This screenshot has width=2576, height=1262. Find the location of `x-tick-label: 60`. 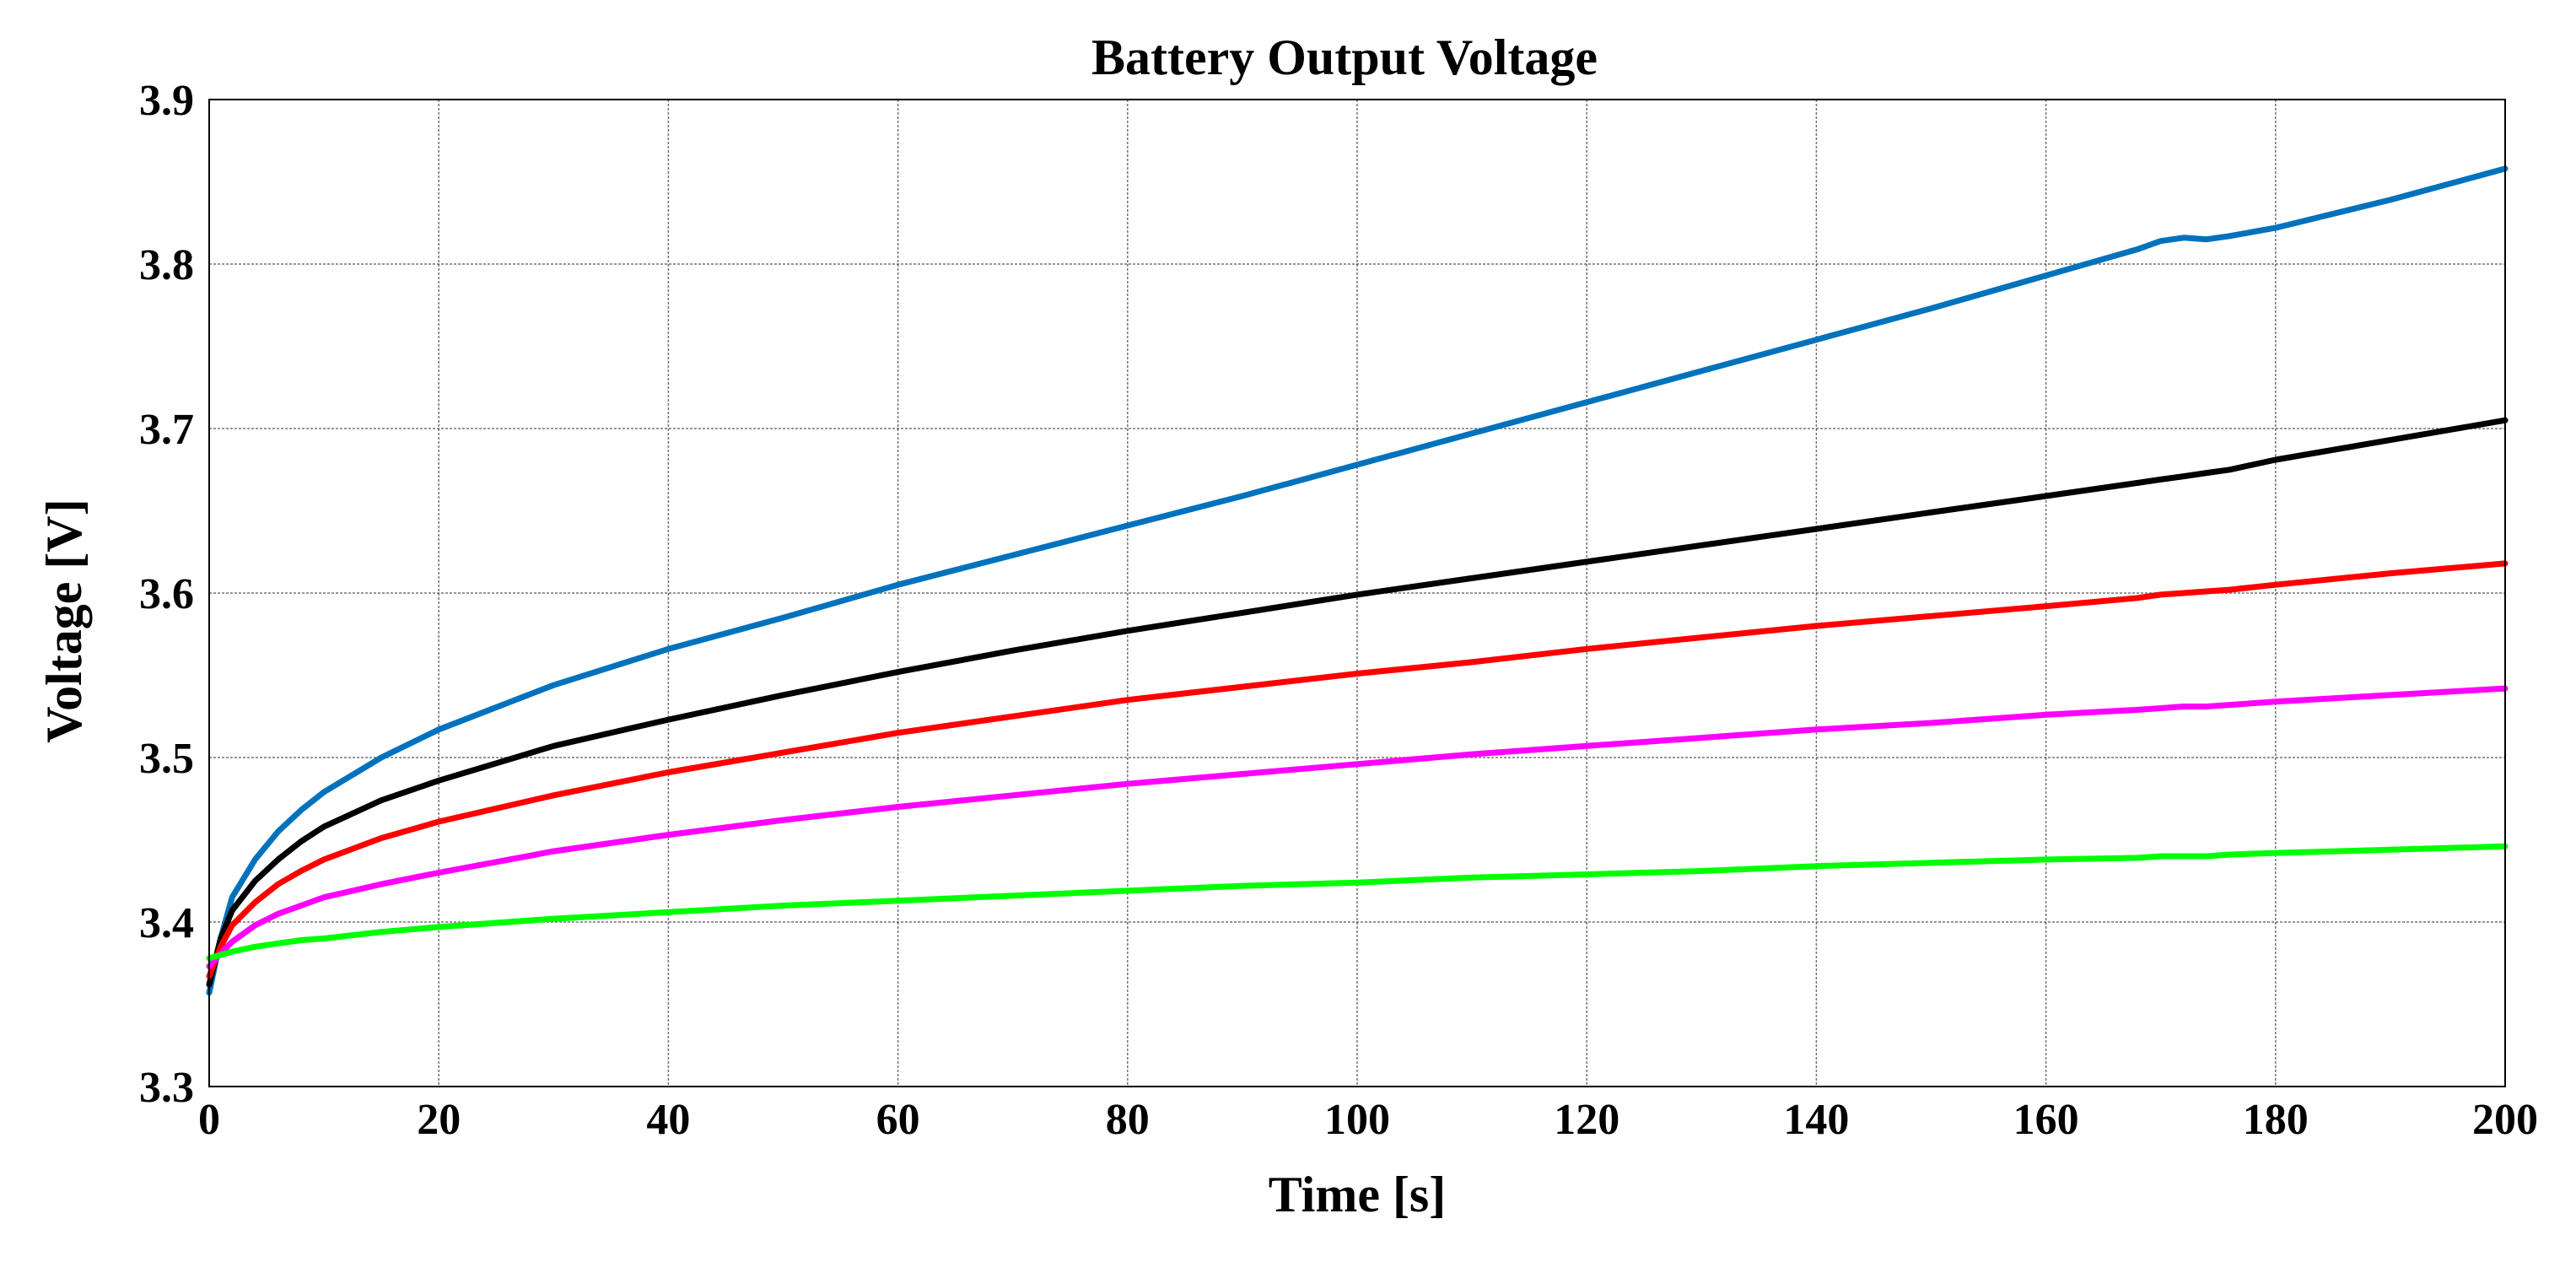

x-tick-label: 60 is located at coordinates (898, 1120).